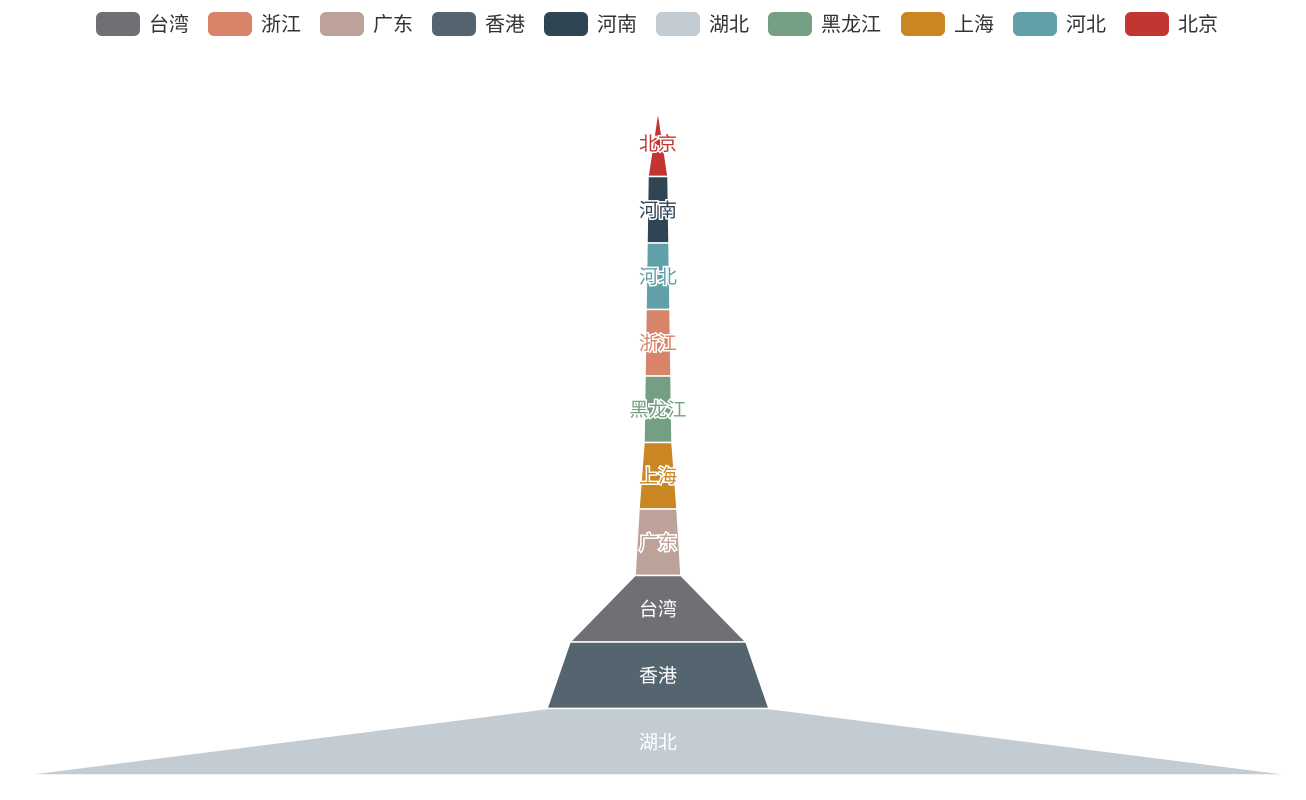  Describe the element at coordinates (729, 24) in the screenshot. I see `legend-label: 湖北` at that location.